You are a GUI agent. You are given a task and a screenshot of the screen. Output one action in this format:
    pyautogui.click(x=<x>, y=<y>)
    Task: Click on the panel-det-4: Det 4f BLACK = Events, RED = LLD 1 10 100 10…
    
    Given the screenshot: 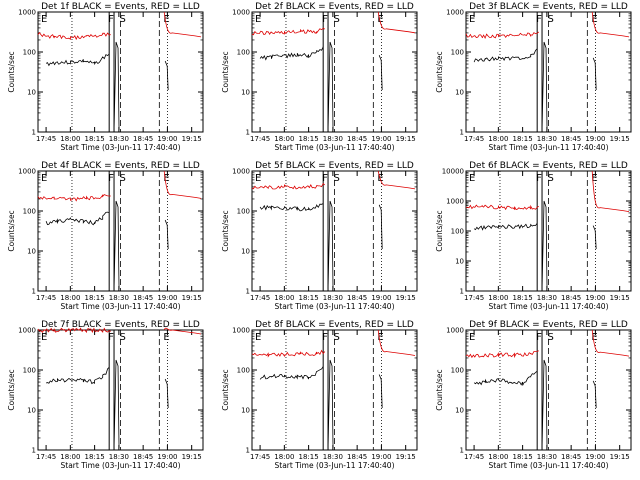 What is the action you would take?
    pyautogui.click(x=105, y=236)
    